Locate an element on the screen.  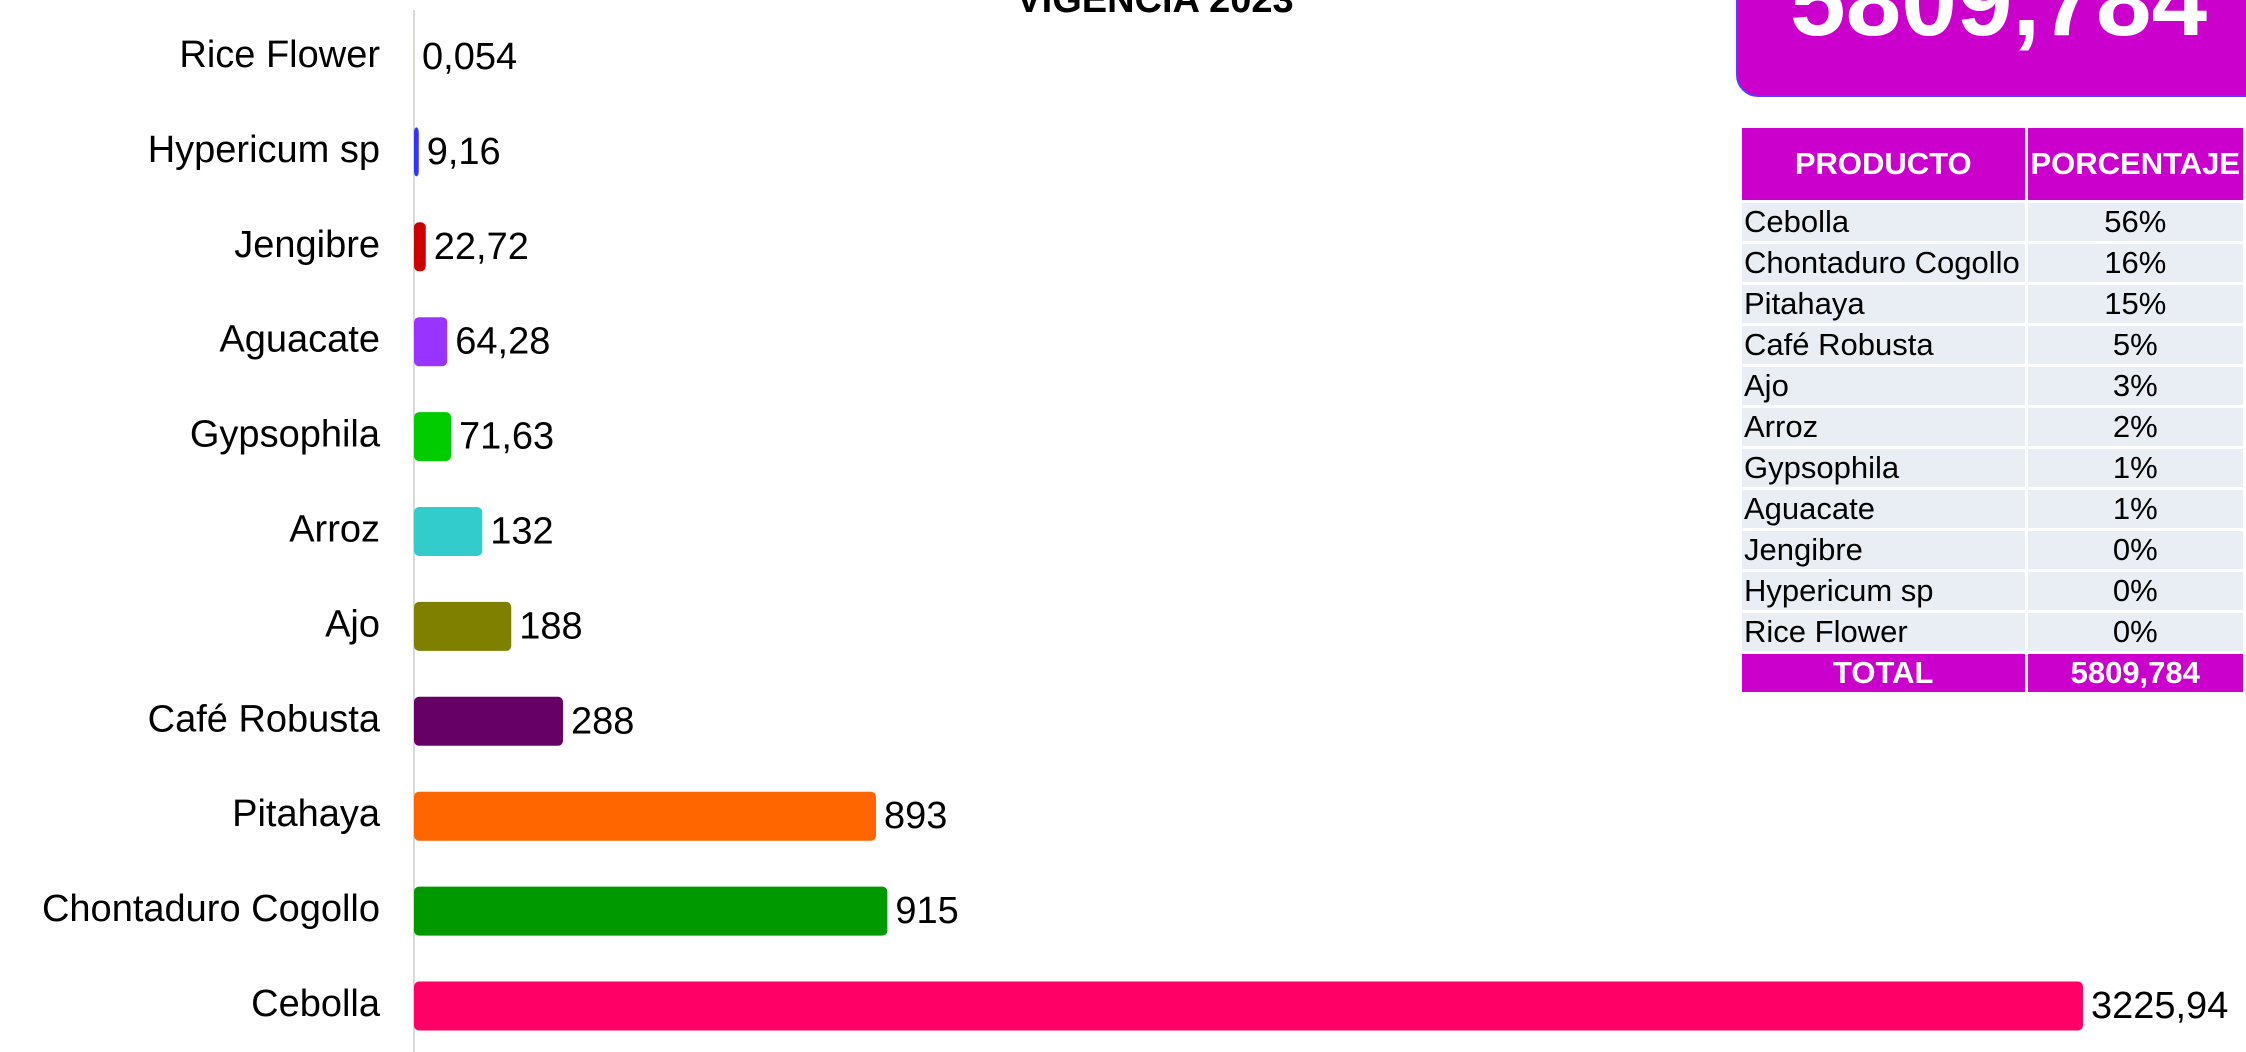
category-label: Hypericum sp is located at coordinates (264, 150).